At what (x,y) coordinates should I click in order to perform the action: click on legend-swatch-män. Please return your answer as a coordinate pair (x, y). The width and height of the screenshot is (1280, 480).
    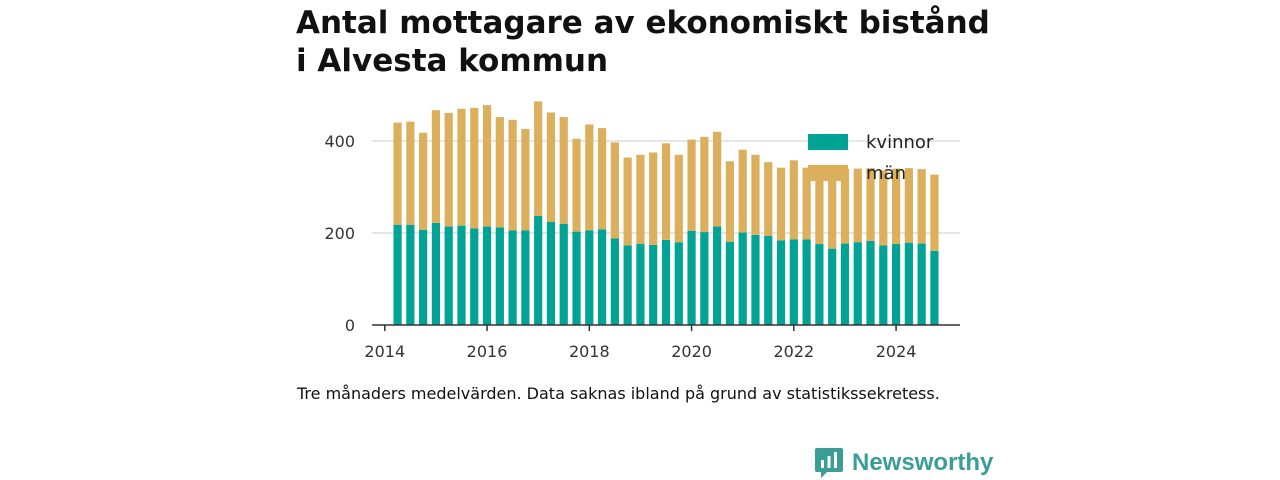
    Looking at the image, I should click on (828, 173).